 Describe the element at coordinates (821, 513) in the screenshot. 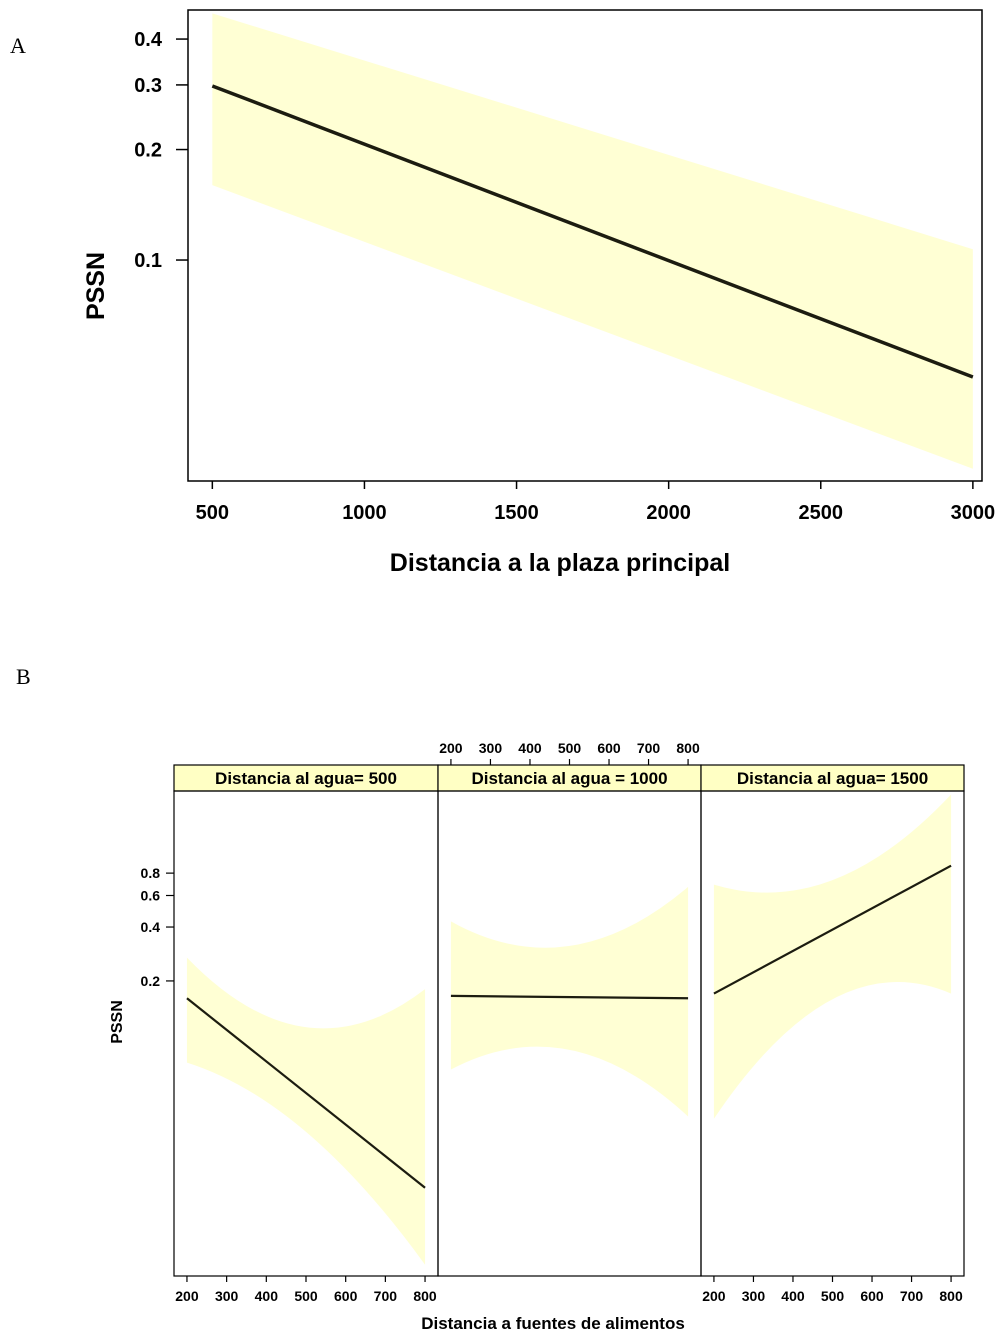

I see `x-tick-label-a: 2500` at that location.